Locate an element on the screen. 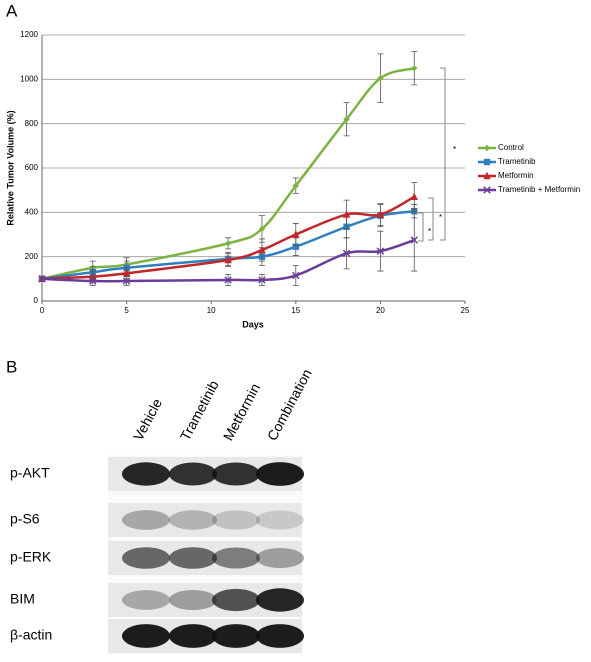 This screenshot has height=662, width=591. y-tick-label: 1200 is located at coordinates (29, 34).